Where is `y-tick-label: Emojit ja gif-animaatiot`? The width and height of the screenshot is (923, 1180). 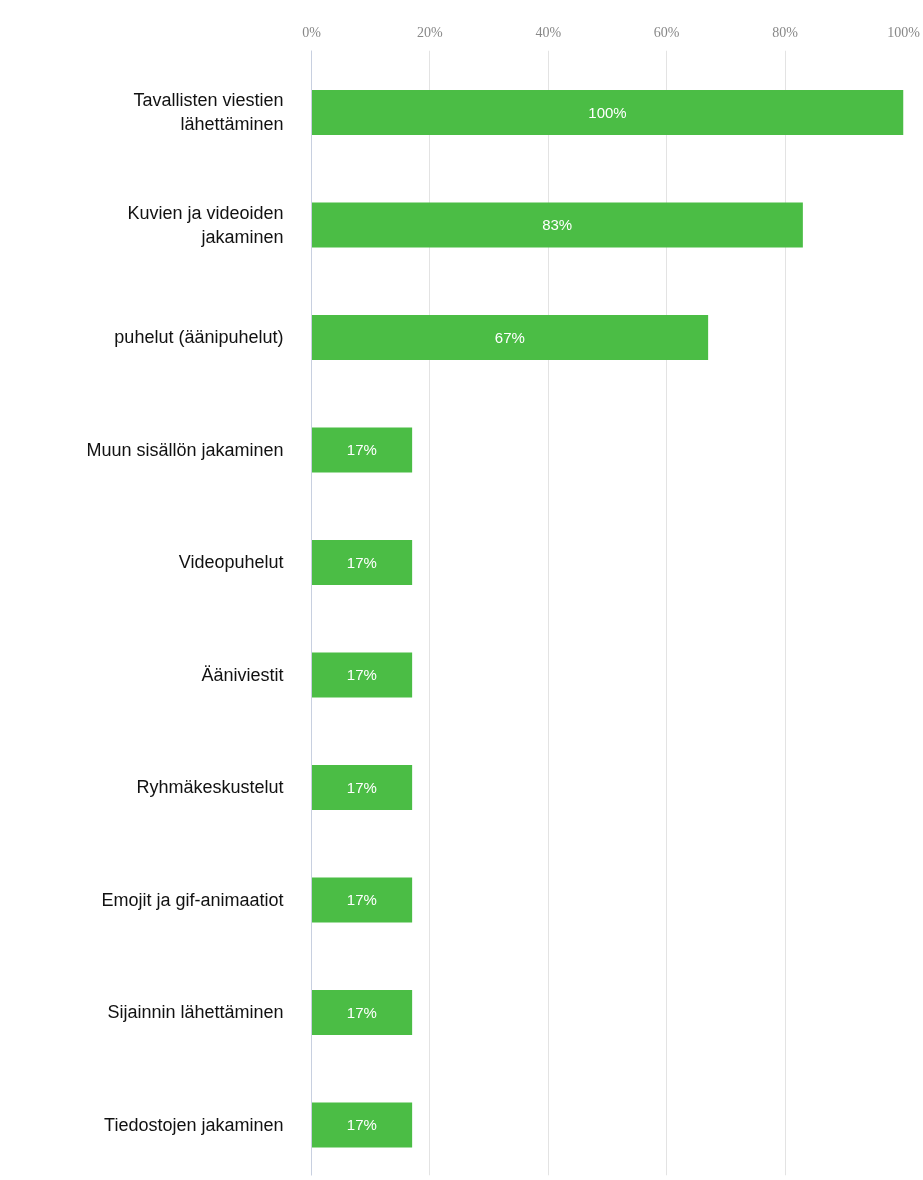
y-tick-label: Emojit ja gif-animaatiot is located at coordinates (192, 899).